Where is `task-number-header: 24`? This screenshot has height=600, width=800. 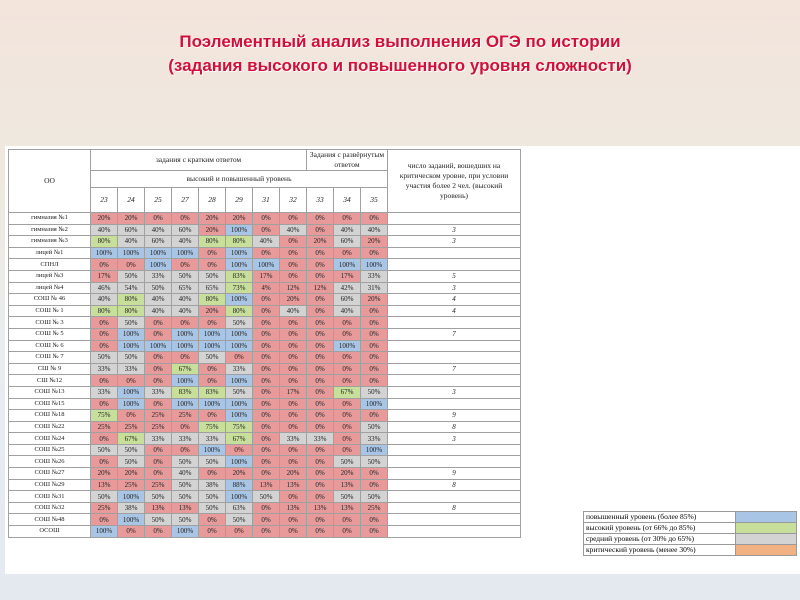 task-number-header: 24 is located at coordinates (131, 200).